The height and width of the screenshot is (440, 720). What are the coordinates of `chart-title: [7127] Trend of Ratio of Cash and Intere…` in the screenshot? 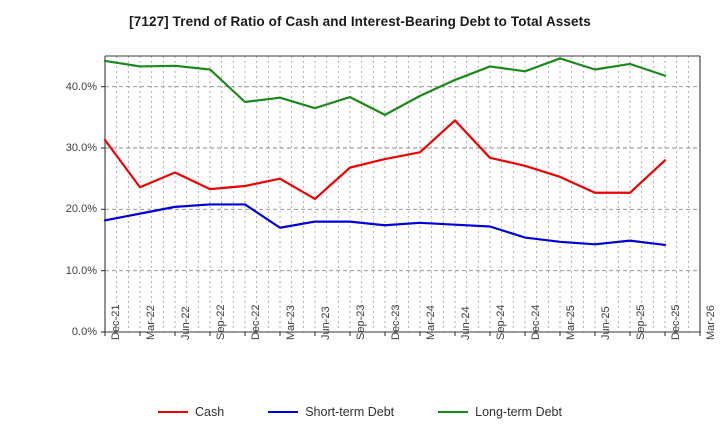 It's located at (360, 21).